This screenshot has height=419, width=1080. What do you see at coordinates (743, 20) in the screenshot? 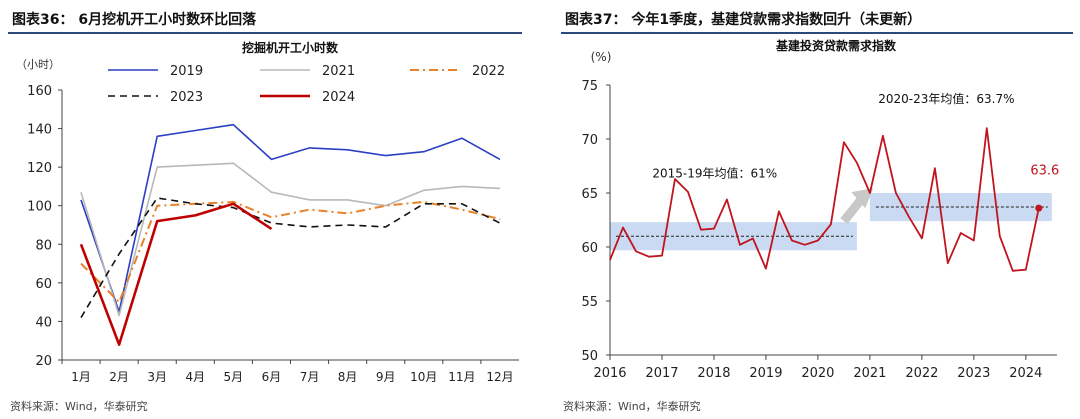
I see `right-figure-title: 图表37： 今年1季度，基建贷款需求指数回升（未更新）` at bounding box center [743, 20].